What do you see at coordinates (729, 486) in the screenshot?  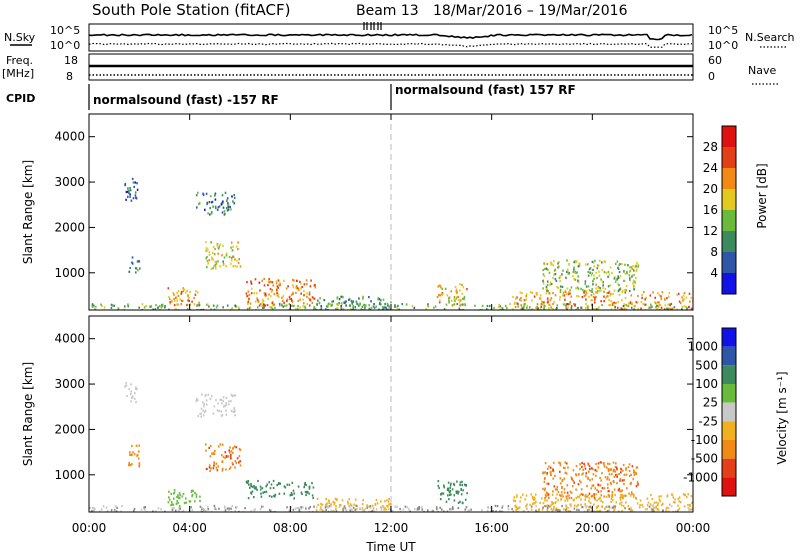 I see `colorbar-swatch` at bounding box center [729, 486].